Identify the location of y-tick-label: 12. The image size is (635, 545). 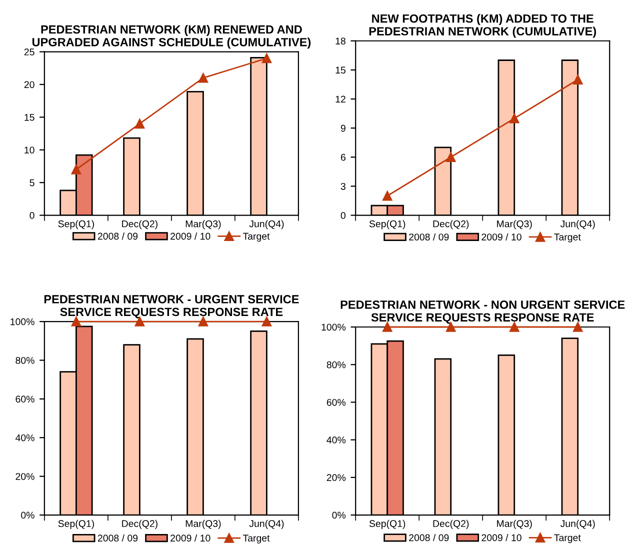
(341, 99).